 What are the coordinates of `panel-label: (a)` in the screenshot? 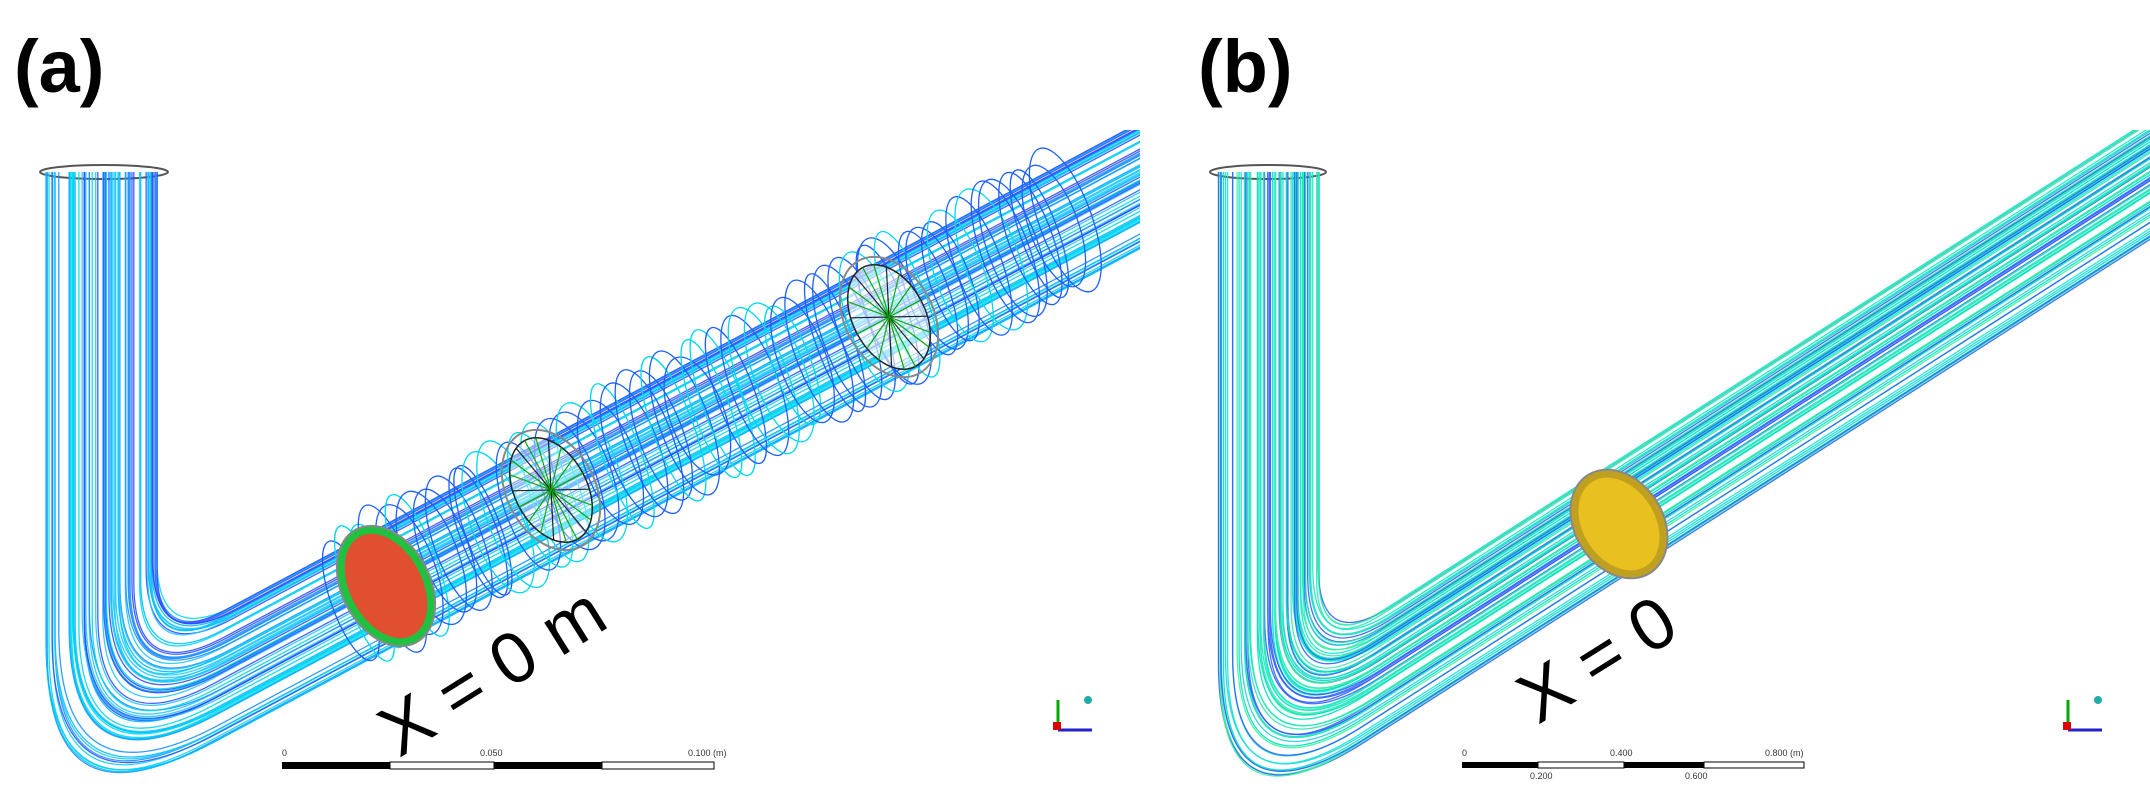 It's located at (59, 66).